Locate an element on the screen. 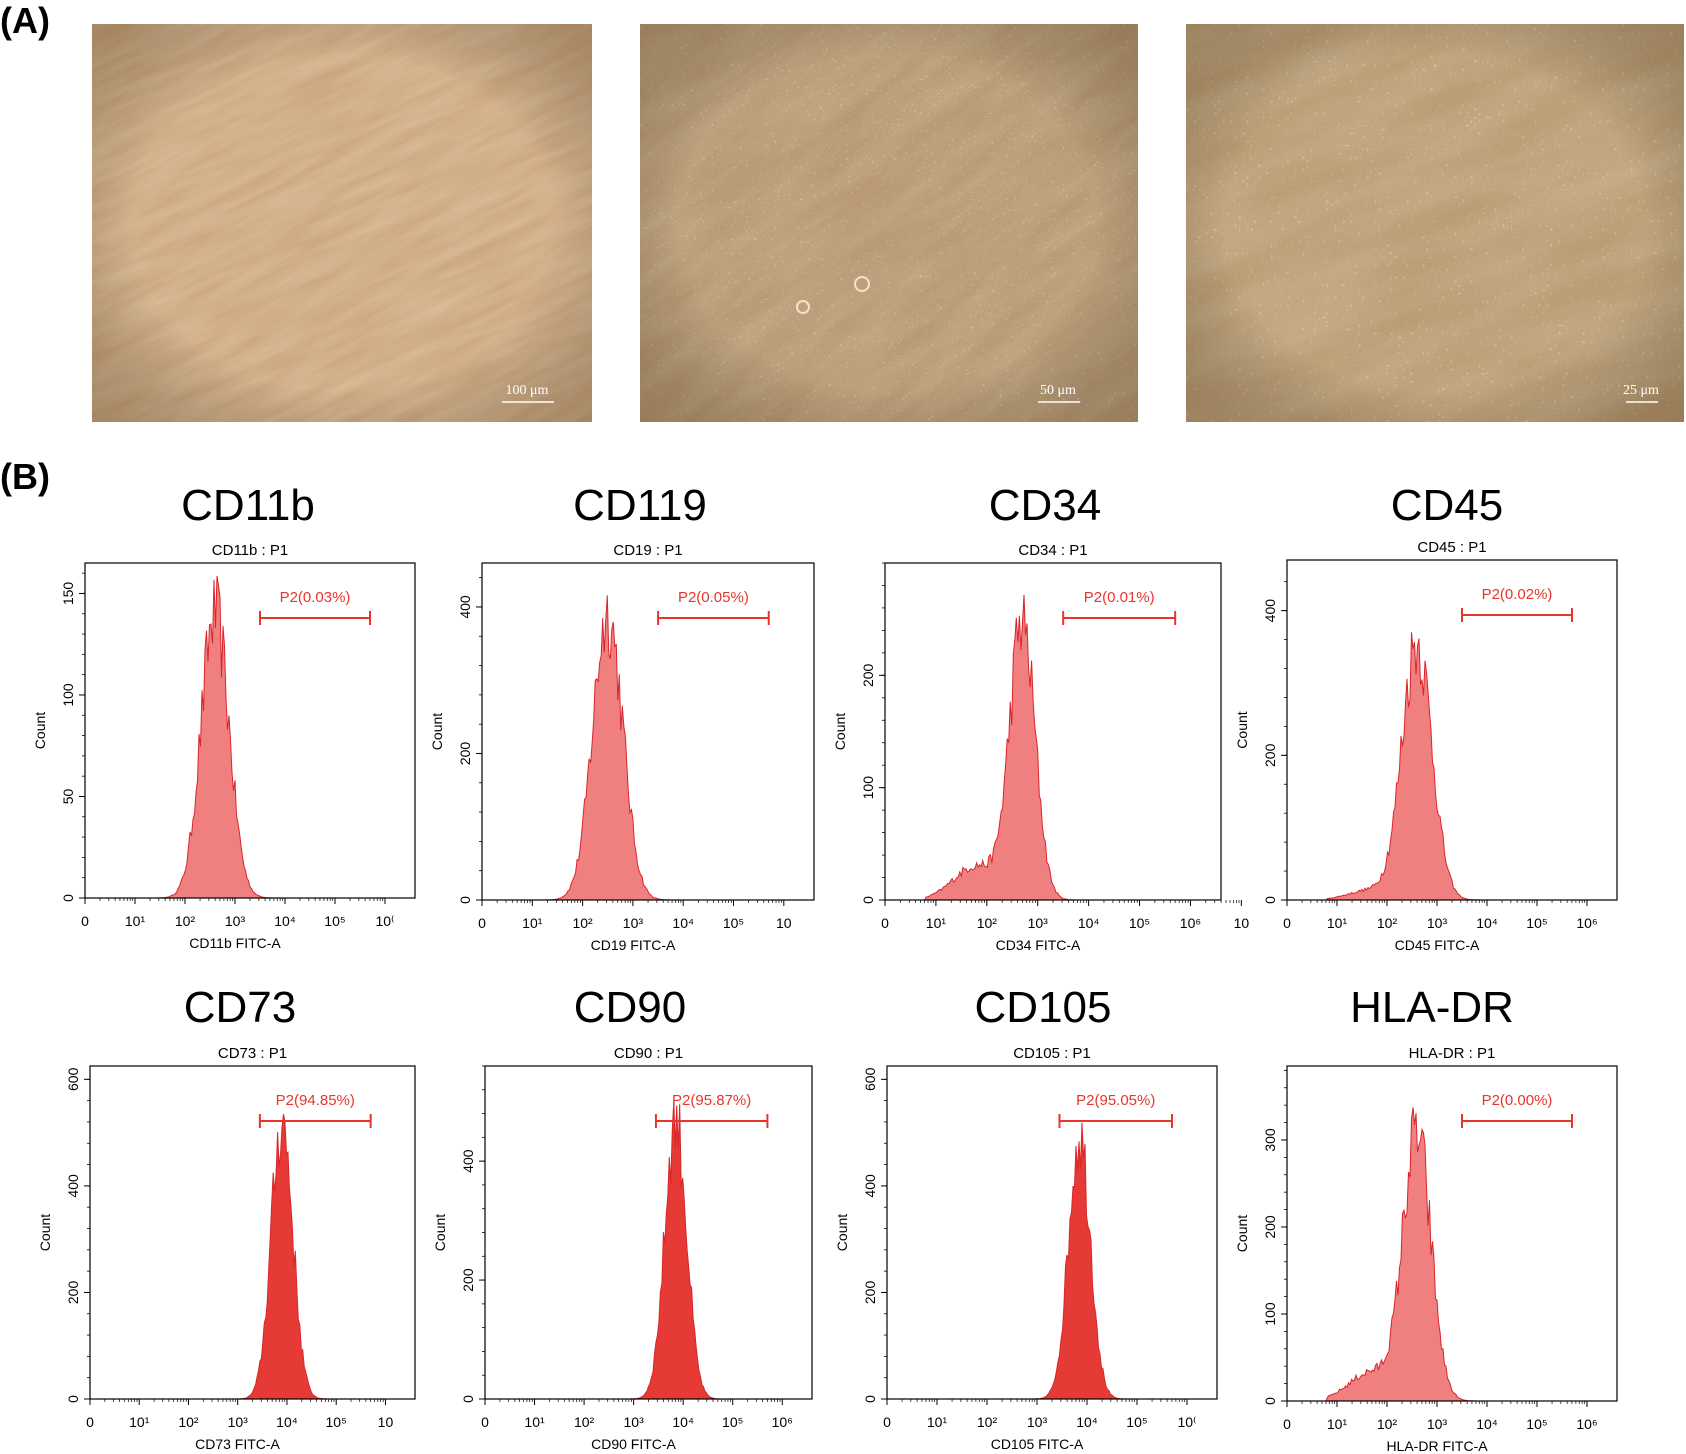 The height and width of the screenshot is (1454, 1686). x-axis-label: CD105 FITC-A is located at coordinates (1037, 1444).